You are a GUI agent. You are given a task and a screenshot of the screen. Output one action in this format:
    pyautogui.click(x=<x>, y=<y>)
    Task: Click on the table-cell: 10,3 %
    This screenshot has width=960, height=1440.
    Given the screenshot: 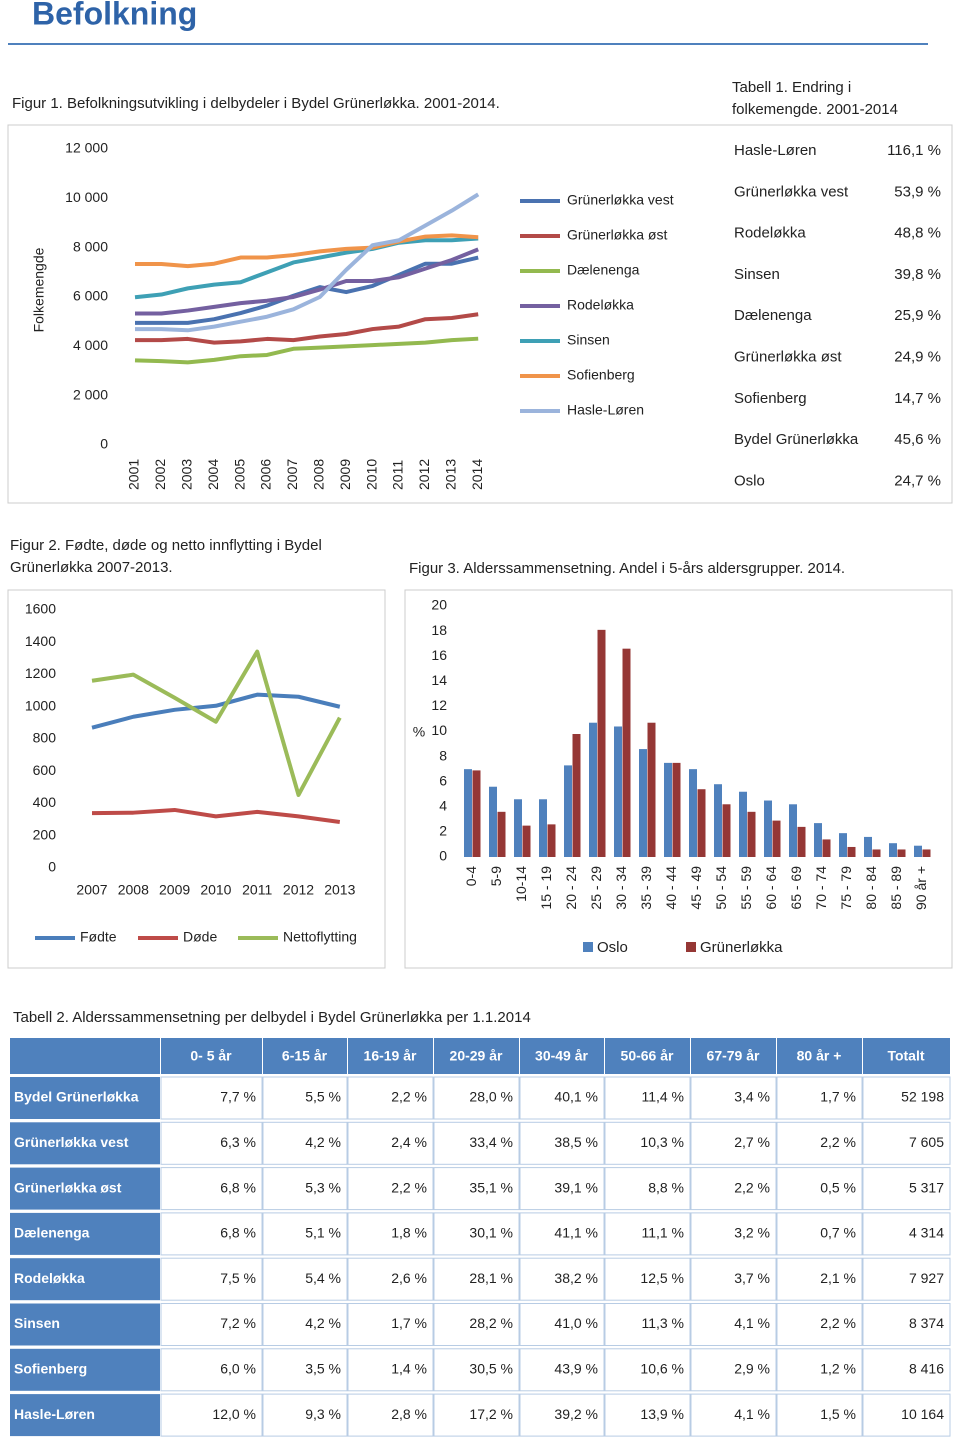 What is the action you would take?
    pyautogui.click(x=662, y=1142)
    